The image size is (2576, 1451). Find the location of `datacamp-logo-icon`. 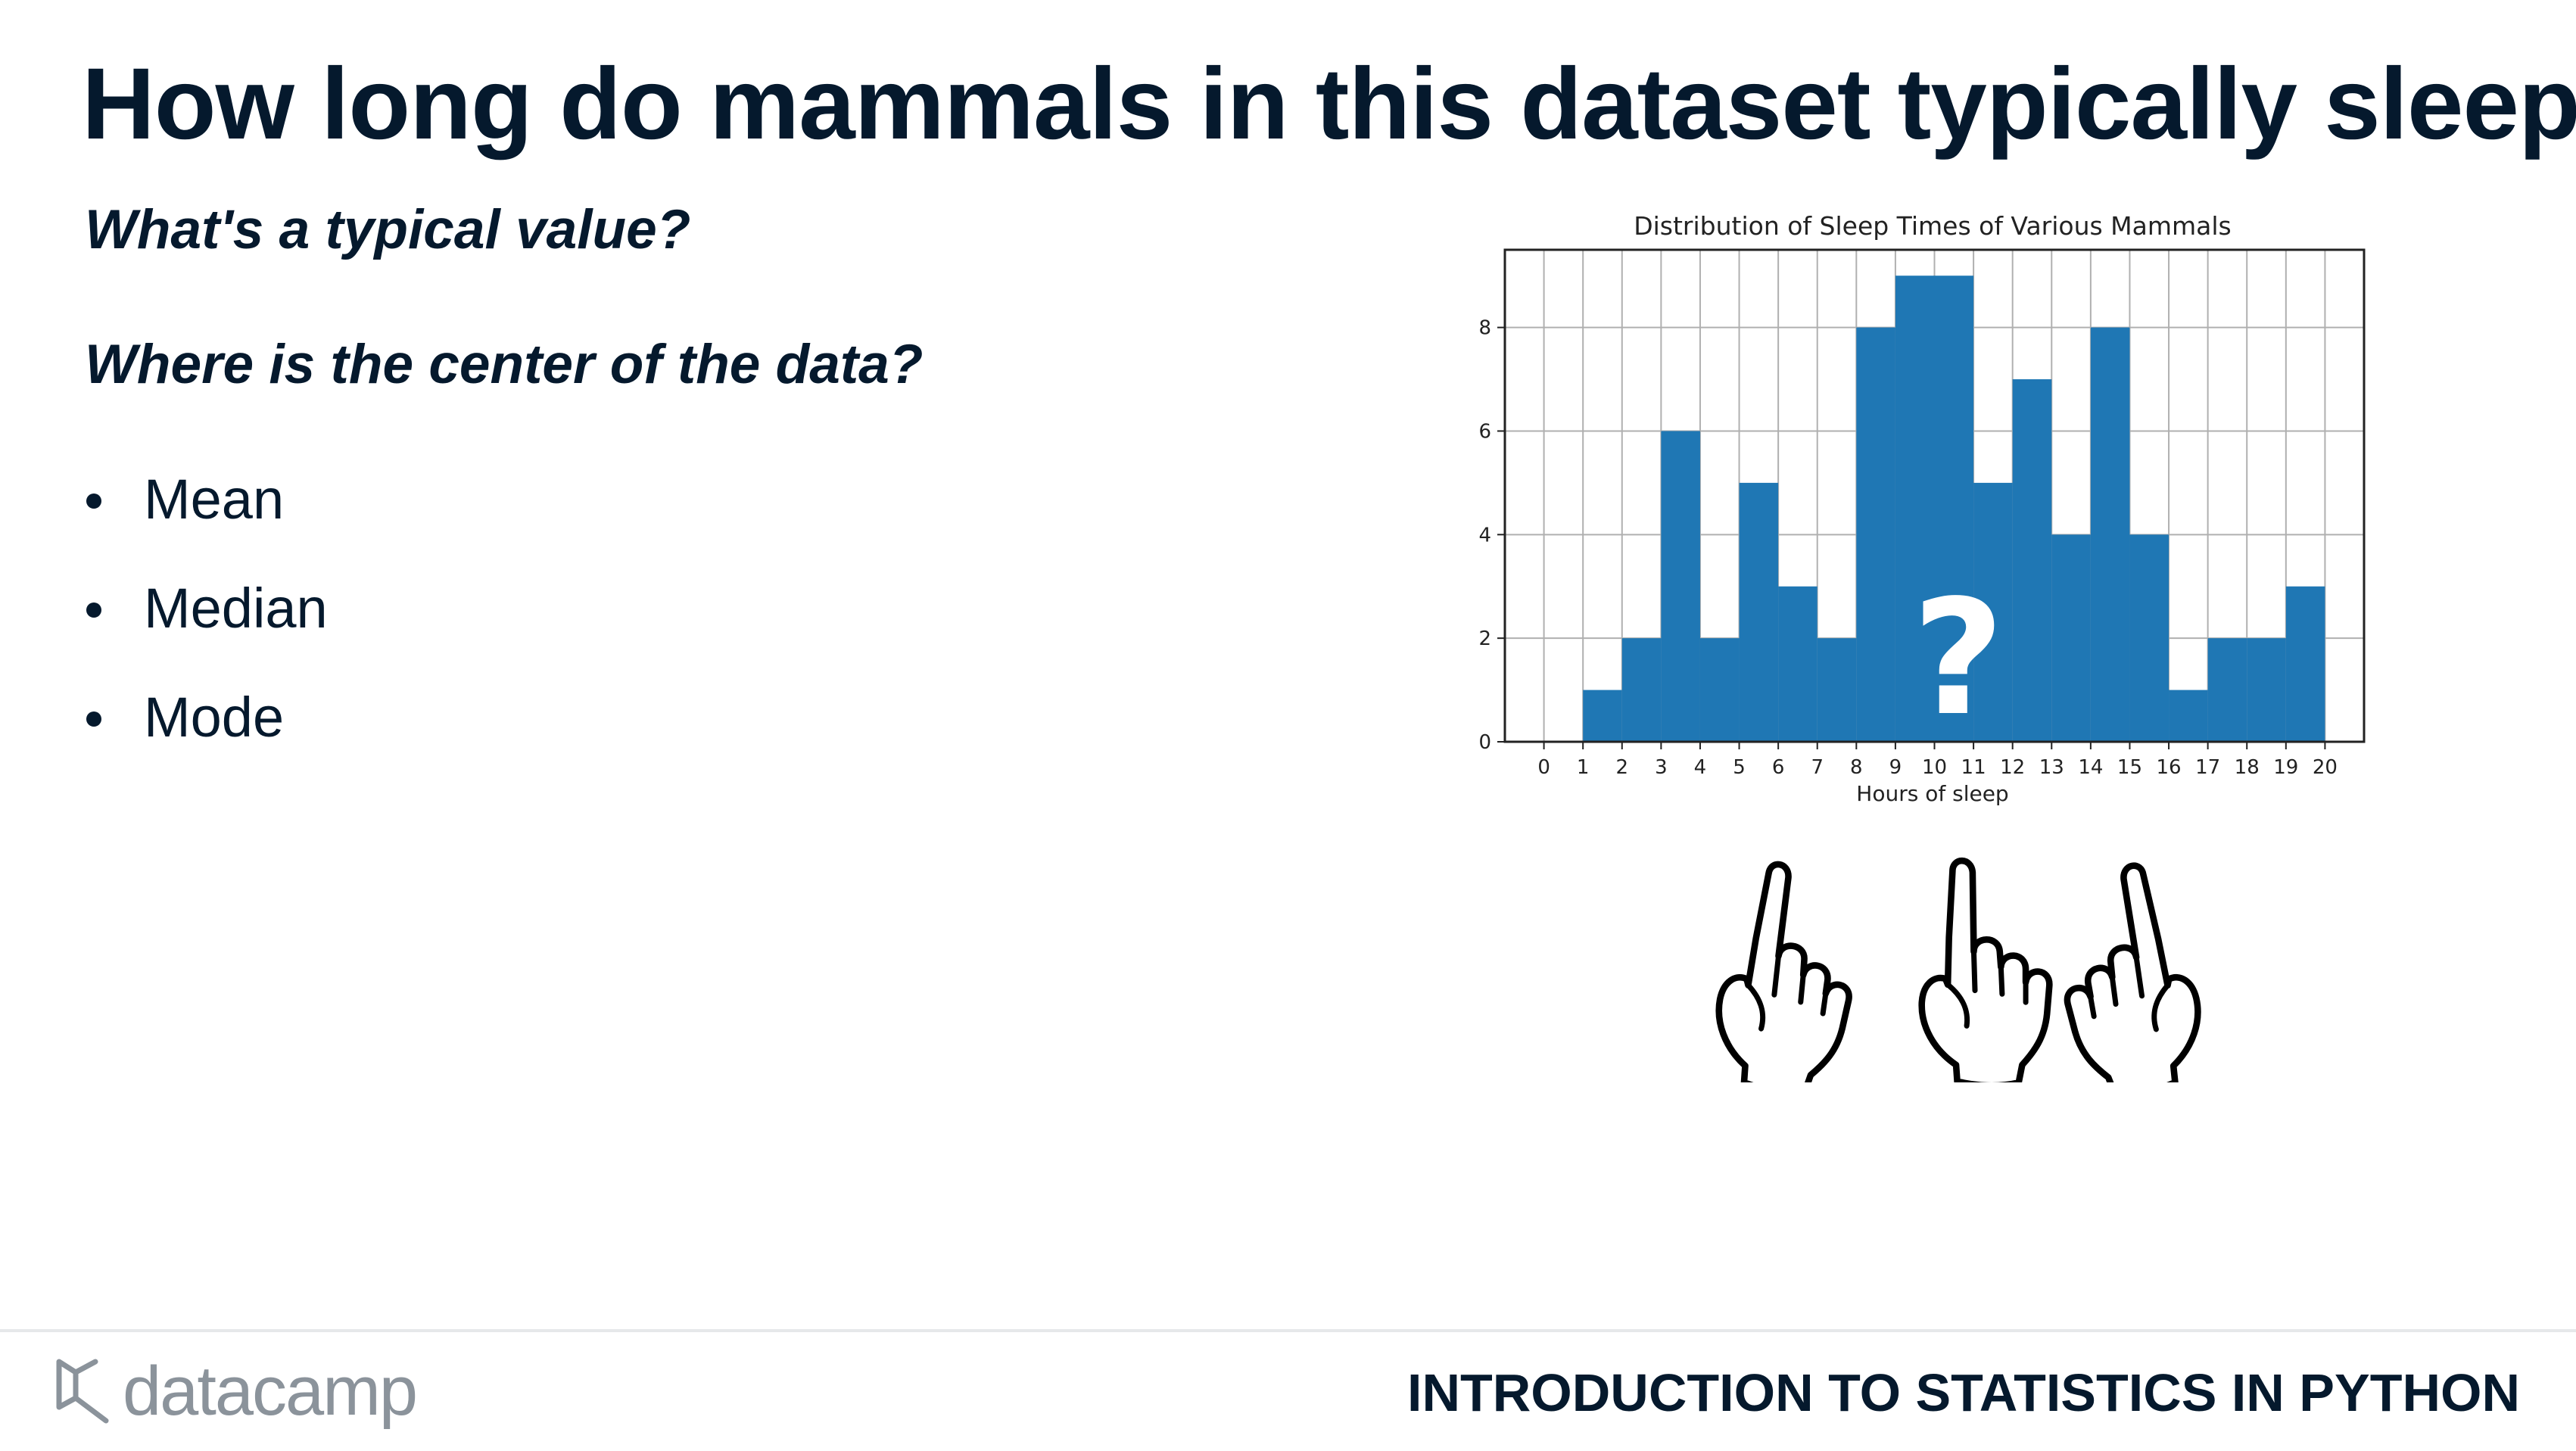

datacamp-logo-icon is located at coordinates (82, 1391).